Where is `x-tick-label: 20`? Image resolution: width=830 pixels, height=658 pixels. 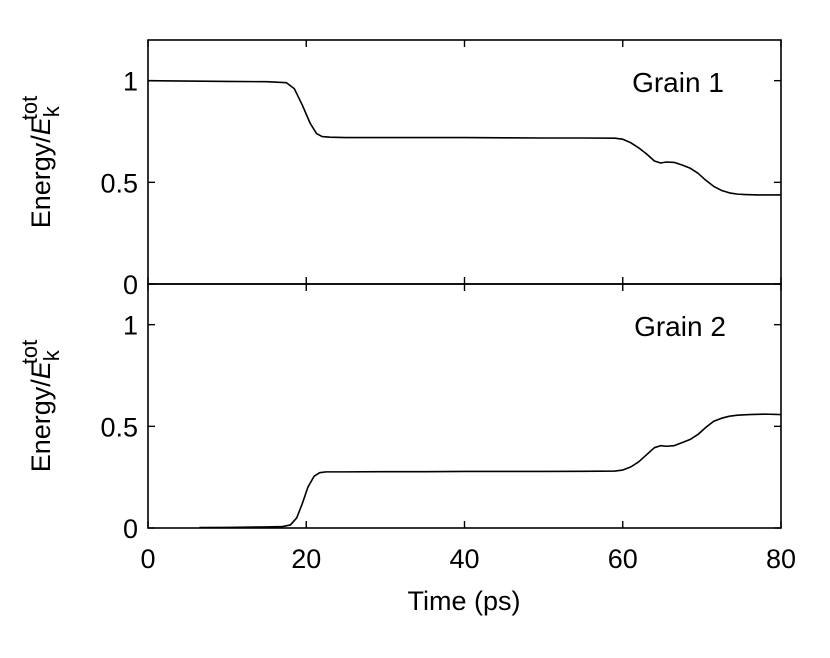
x-tick-label: 20 is located at coordinates (306, 559).